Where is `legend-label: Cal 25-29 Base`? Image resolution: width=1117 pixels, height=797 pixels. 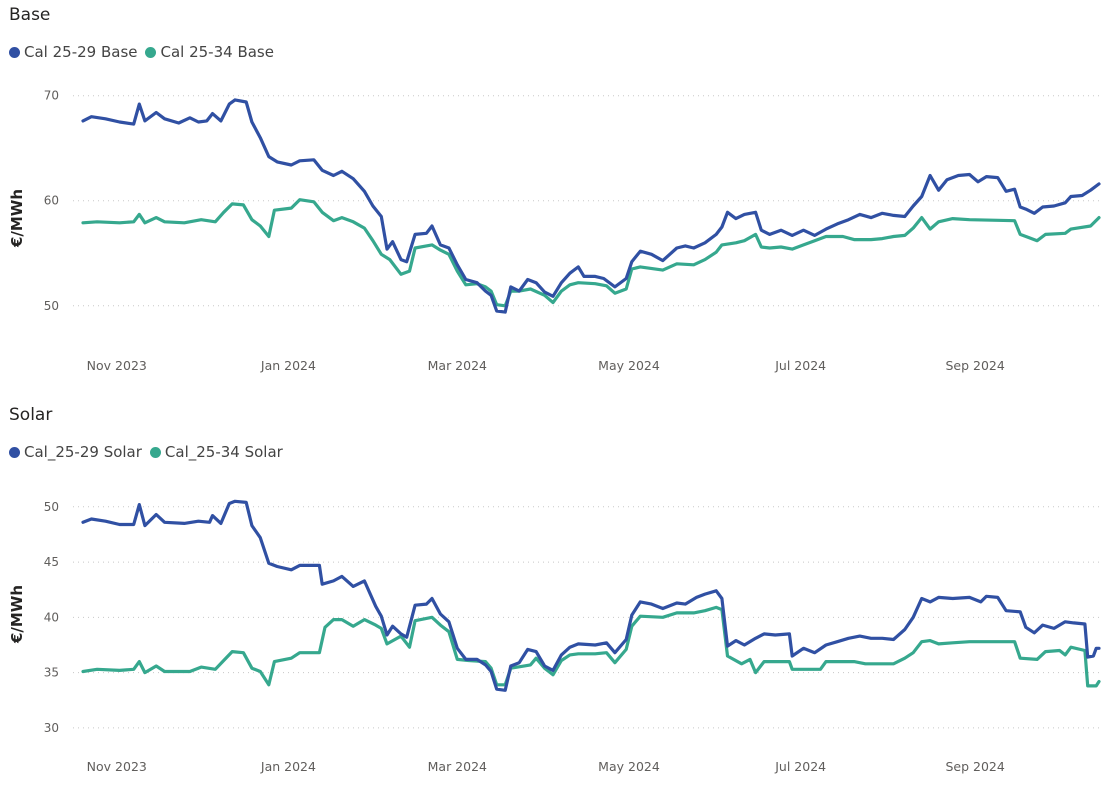 legend-label: Cal 25-29 Base is located at coordinates (81, 52).